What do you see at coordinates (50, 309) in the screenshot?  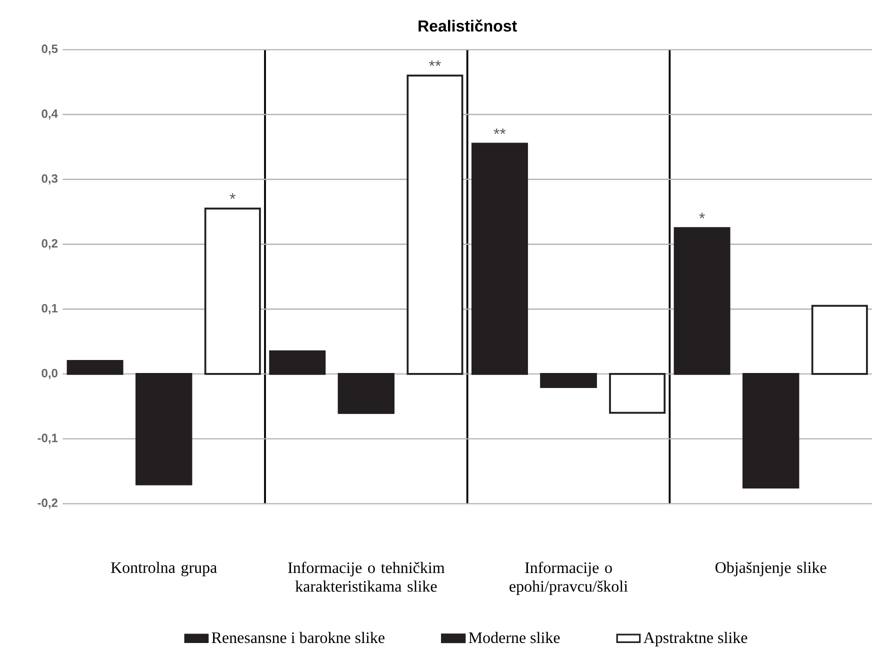 I see `y-tick-label: 0,1` at bounding box center [50, 309].